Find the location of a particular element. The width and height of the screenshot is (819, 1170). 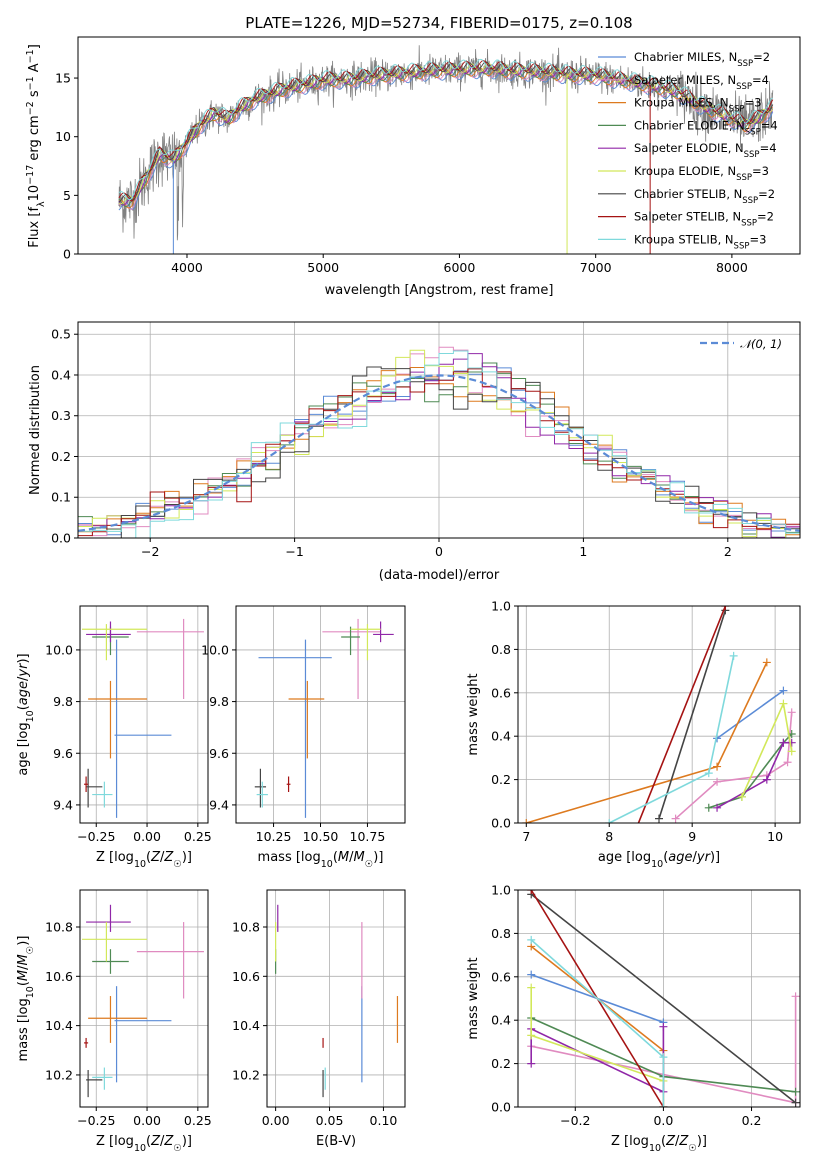

y-tick-label: 10.4 is located at coordinates (59, 1025).